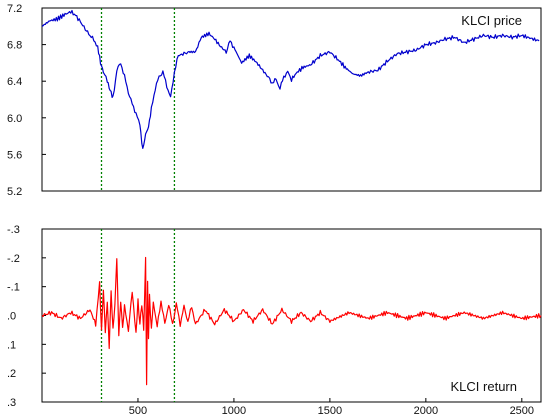 Image resolution: width=544 pixels, height=415 pixels. Describe the element at coordinates (14, 119) in the screenshot. I see `price-ytick-label: 6.0` at that location.